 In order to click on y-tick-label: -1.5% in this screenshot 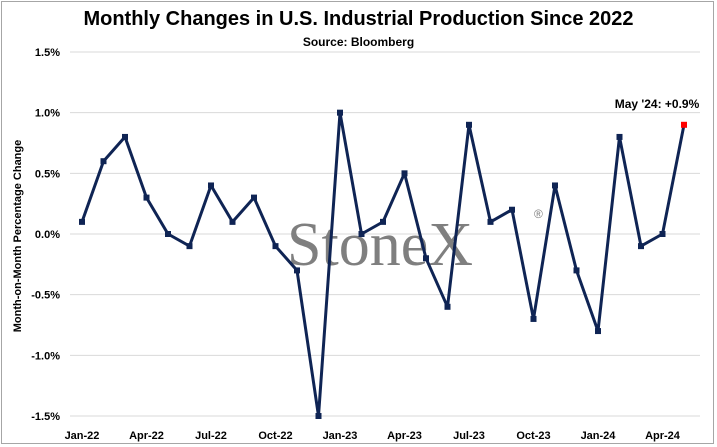, I will do `click(45, 417)`.